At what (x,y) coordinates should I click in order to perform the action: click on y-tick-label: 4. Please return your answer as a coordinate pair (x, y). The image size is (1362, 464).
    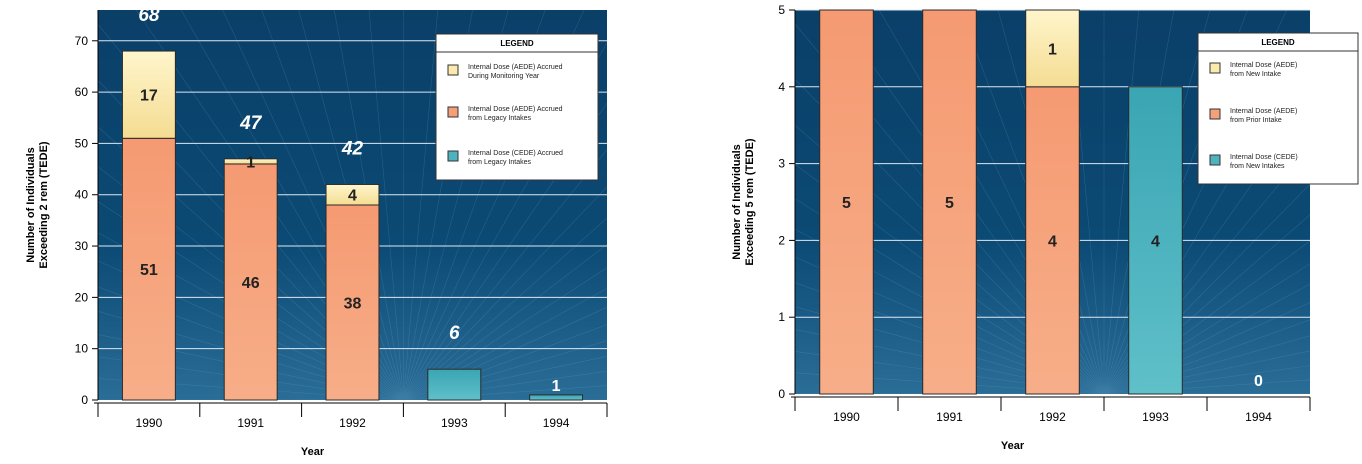
    Looking at the image, I should click on (781, 87).